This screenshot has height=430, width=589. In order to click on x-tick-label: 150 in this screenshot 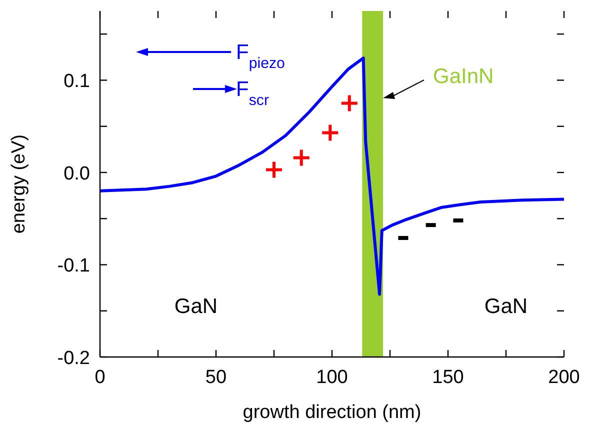, I will do `click(448, 377)`.